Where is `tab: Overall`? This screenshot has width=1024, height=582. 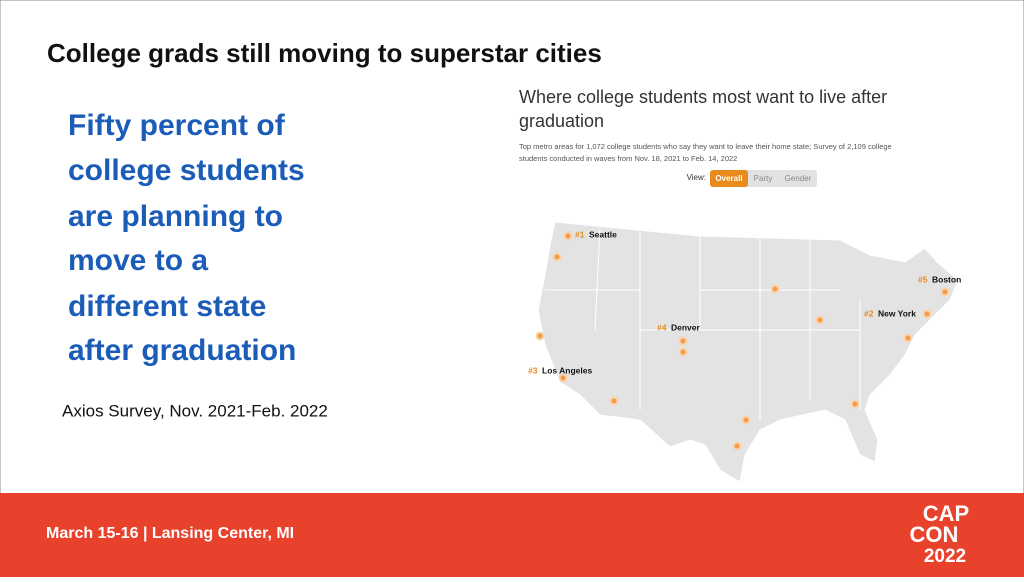 tab: Overall is located at coordinates (728, 178).